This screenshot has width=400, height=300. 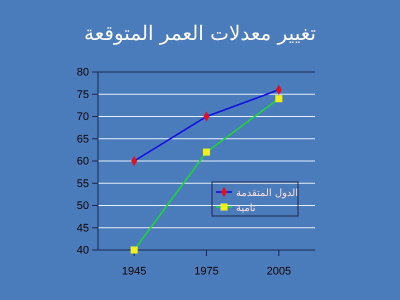 I want to click on y-tick-label: 75, so click(x=82, y=94).